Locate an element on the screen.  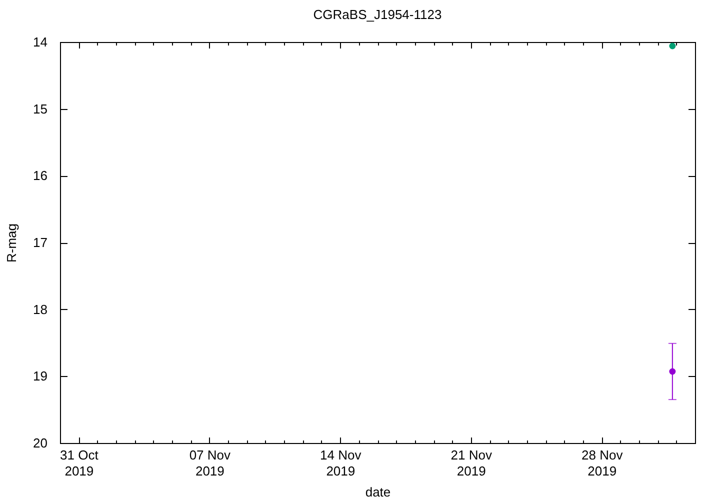
x-tick-label: 07 Nov 2019 is located at coordinates (210, 463).